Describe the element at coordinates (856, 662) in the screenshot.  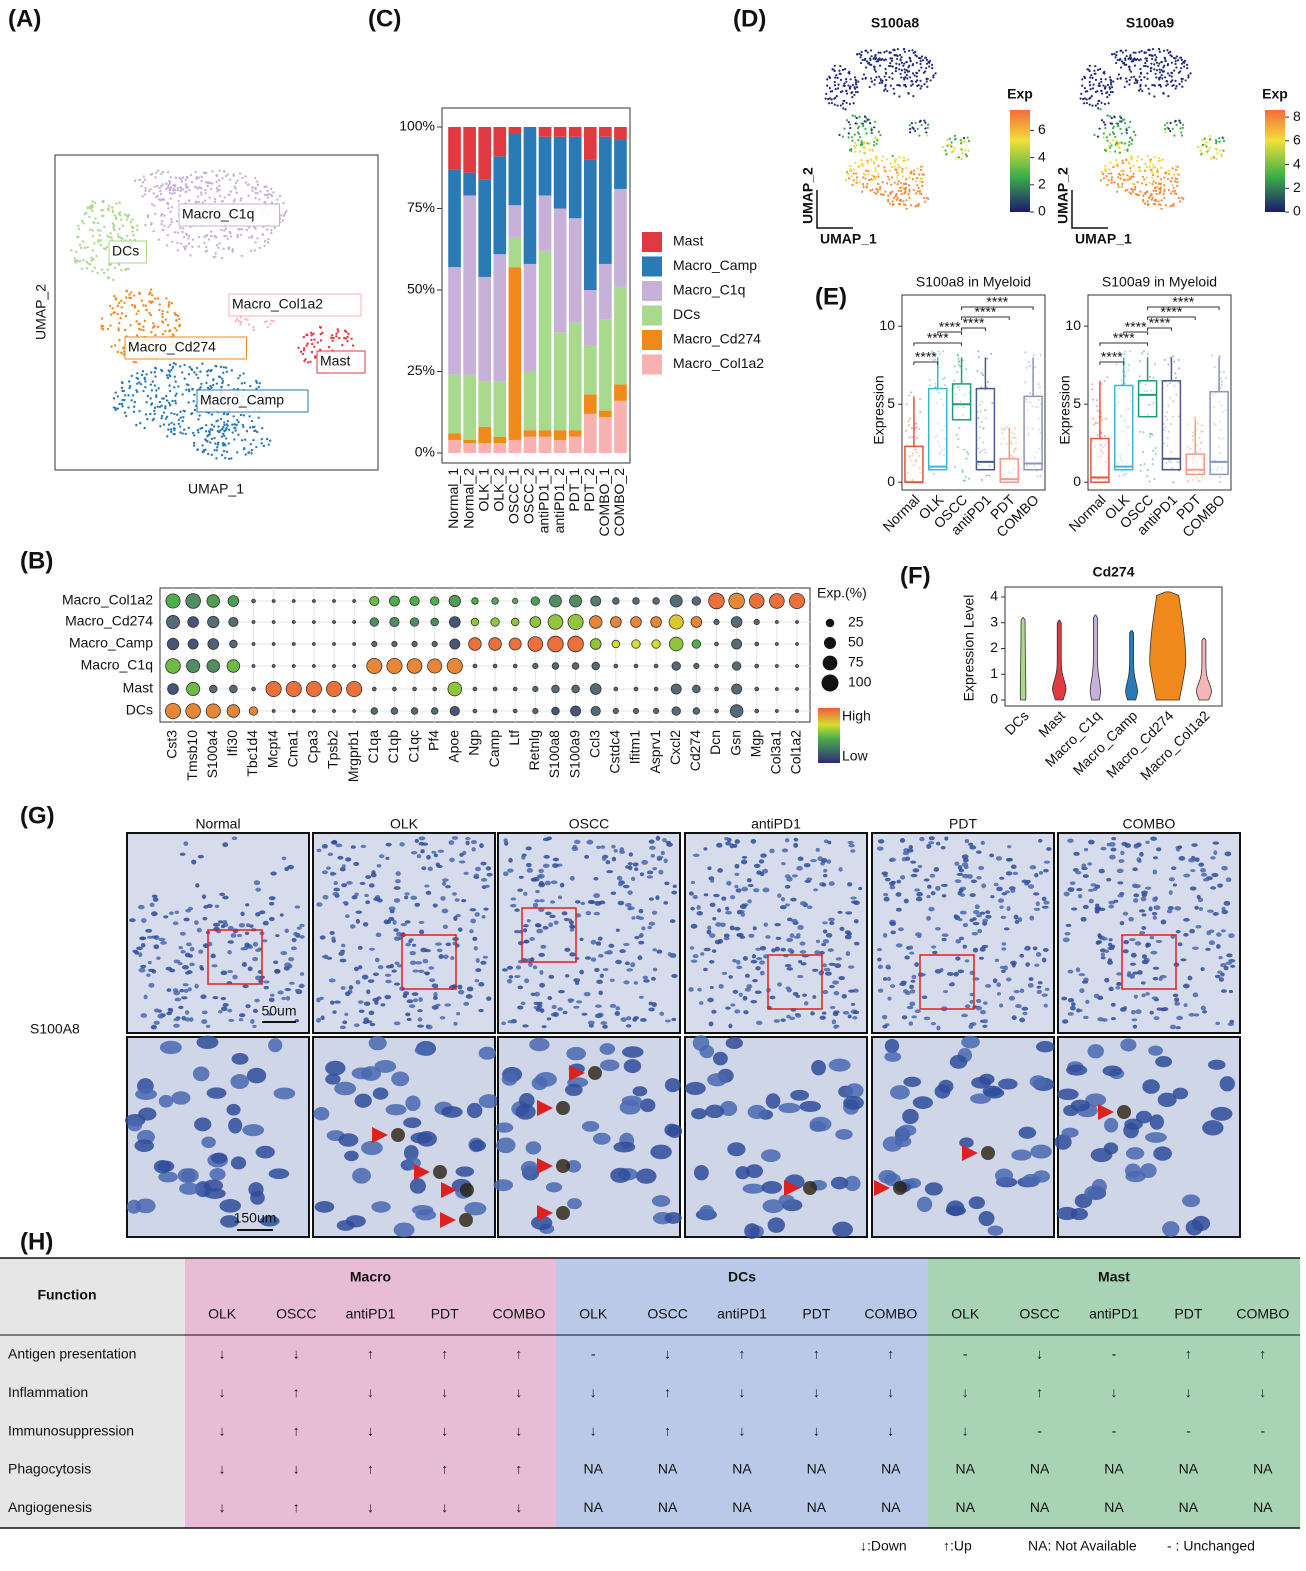
I see `size-legend-label: 75` at that location.